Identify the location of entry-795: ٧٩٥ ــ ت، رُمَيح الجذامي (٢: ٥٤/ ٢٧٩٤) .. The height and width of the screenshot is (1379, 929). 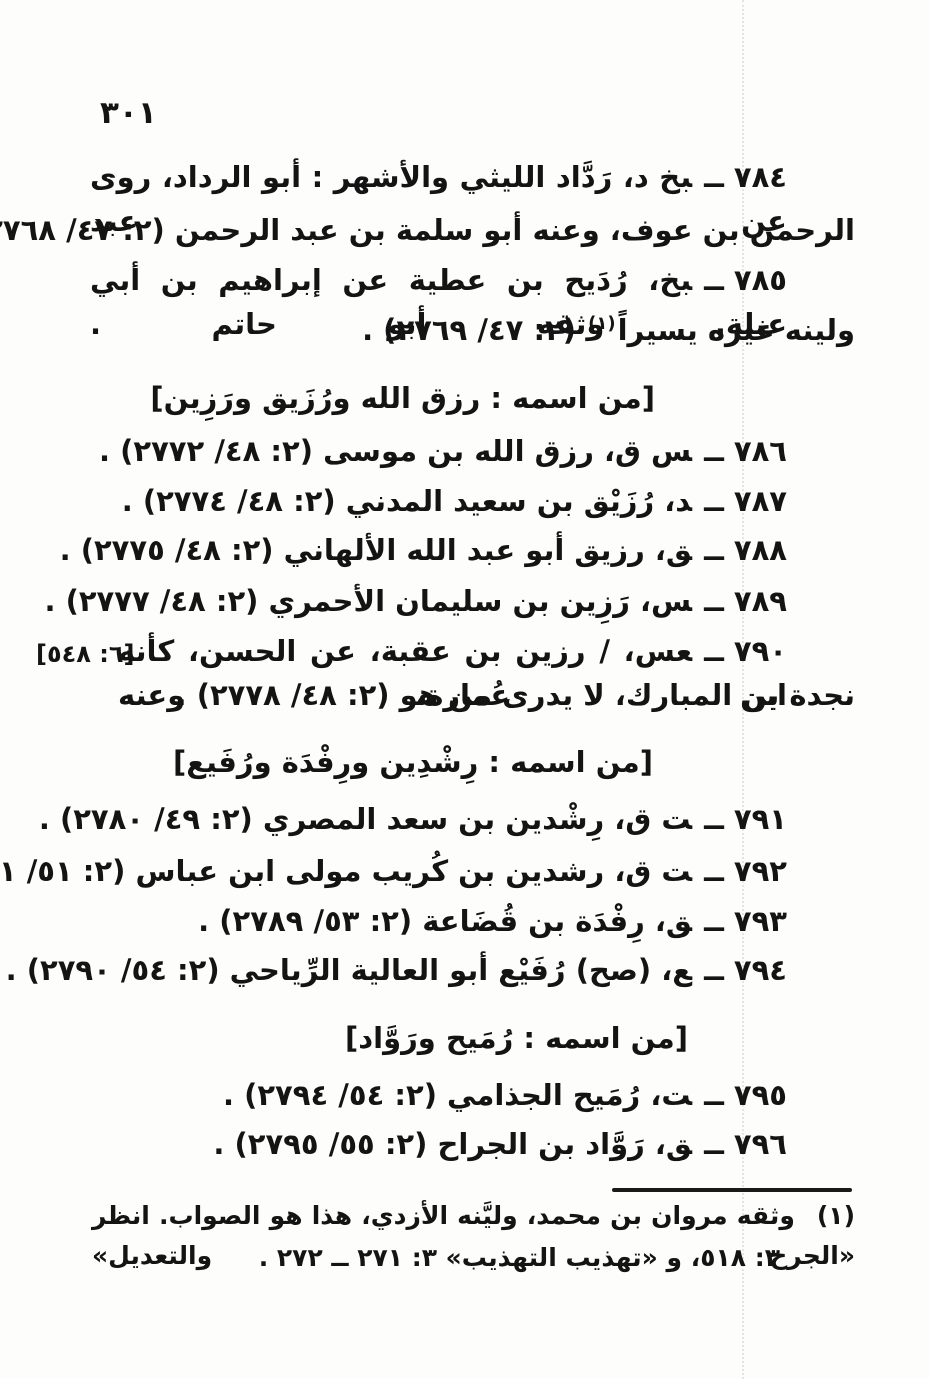
(505, 1095).